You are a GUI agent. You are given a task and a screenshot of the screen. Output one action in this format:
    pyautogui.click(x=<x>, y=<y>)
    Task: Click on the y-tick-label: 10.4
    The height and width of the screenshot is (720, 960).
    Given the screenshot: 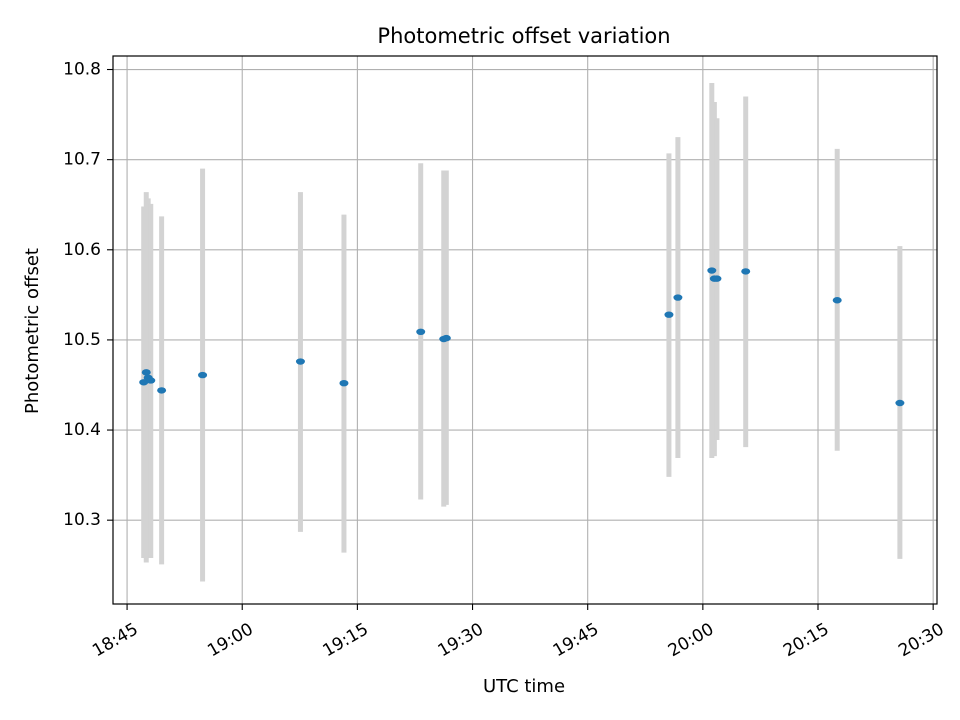 What is the action you would take?
    pyautogui.click(x=82, y=430)
    